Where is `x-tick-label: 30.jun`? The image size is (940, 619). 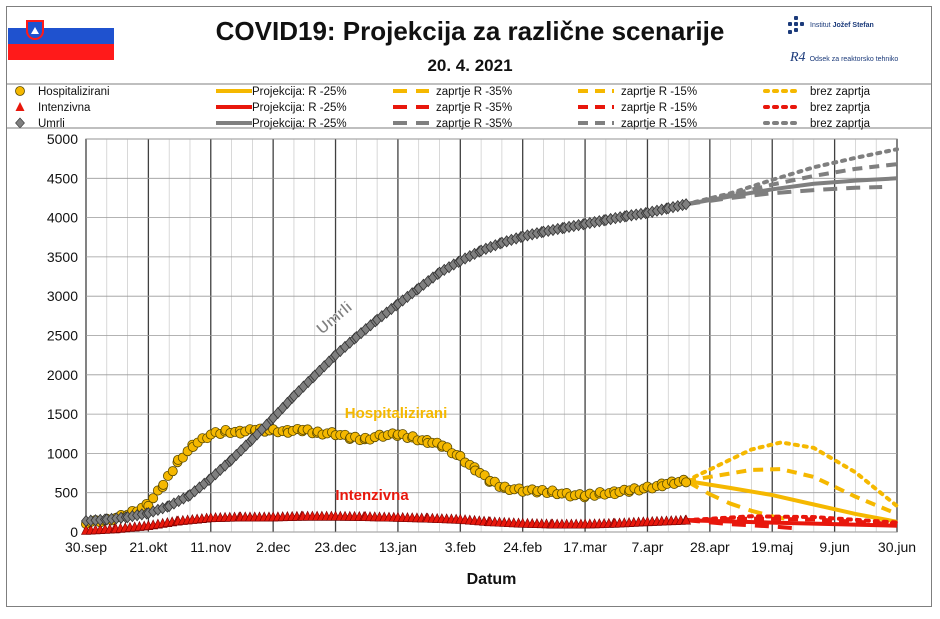 x-tick-label: 30.jun is located at coordinates (897, 547).